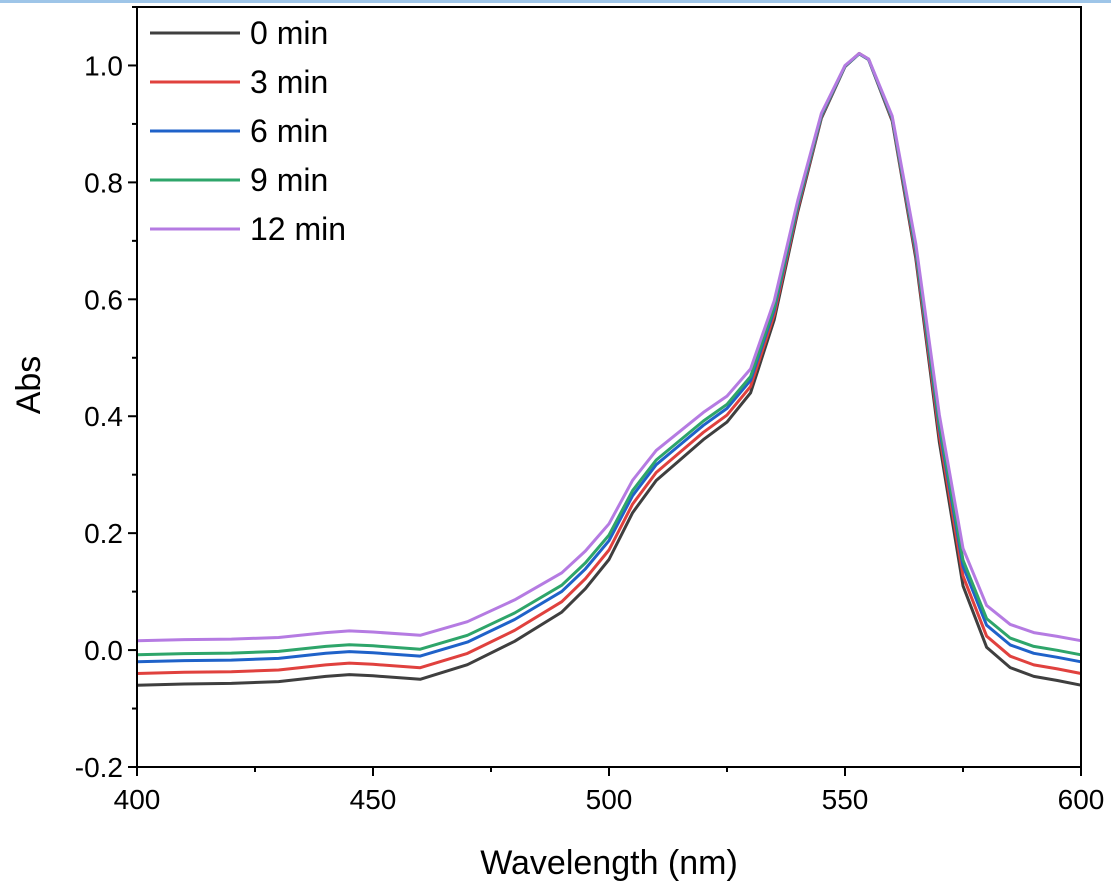  What do you see at coordinates (1081, 799) in the screenshot?
I see `x-tick-label: 600` at bounding box center [1081, 799].